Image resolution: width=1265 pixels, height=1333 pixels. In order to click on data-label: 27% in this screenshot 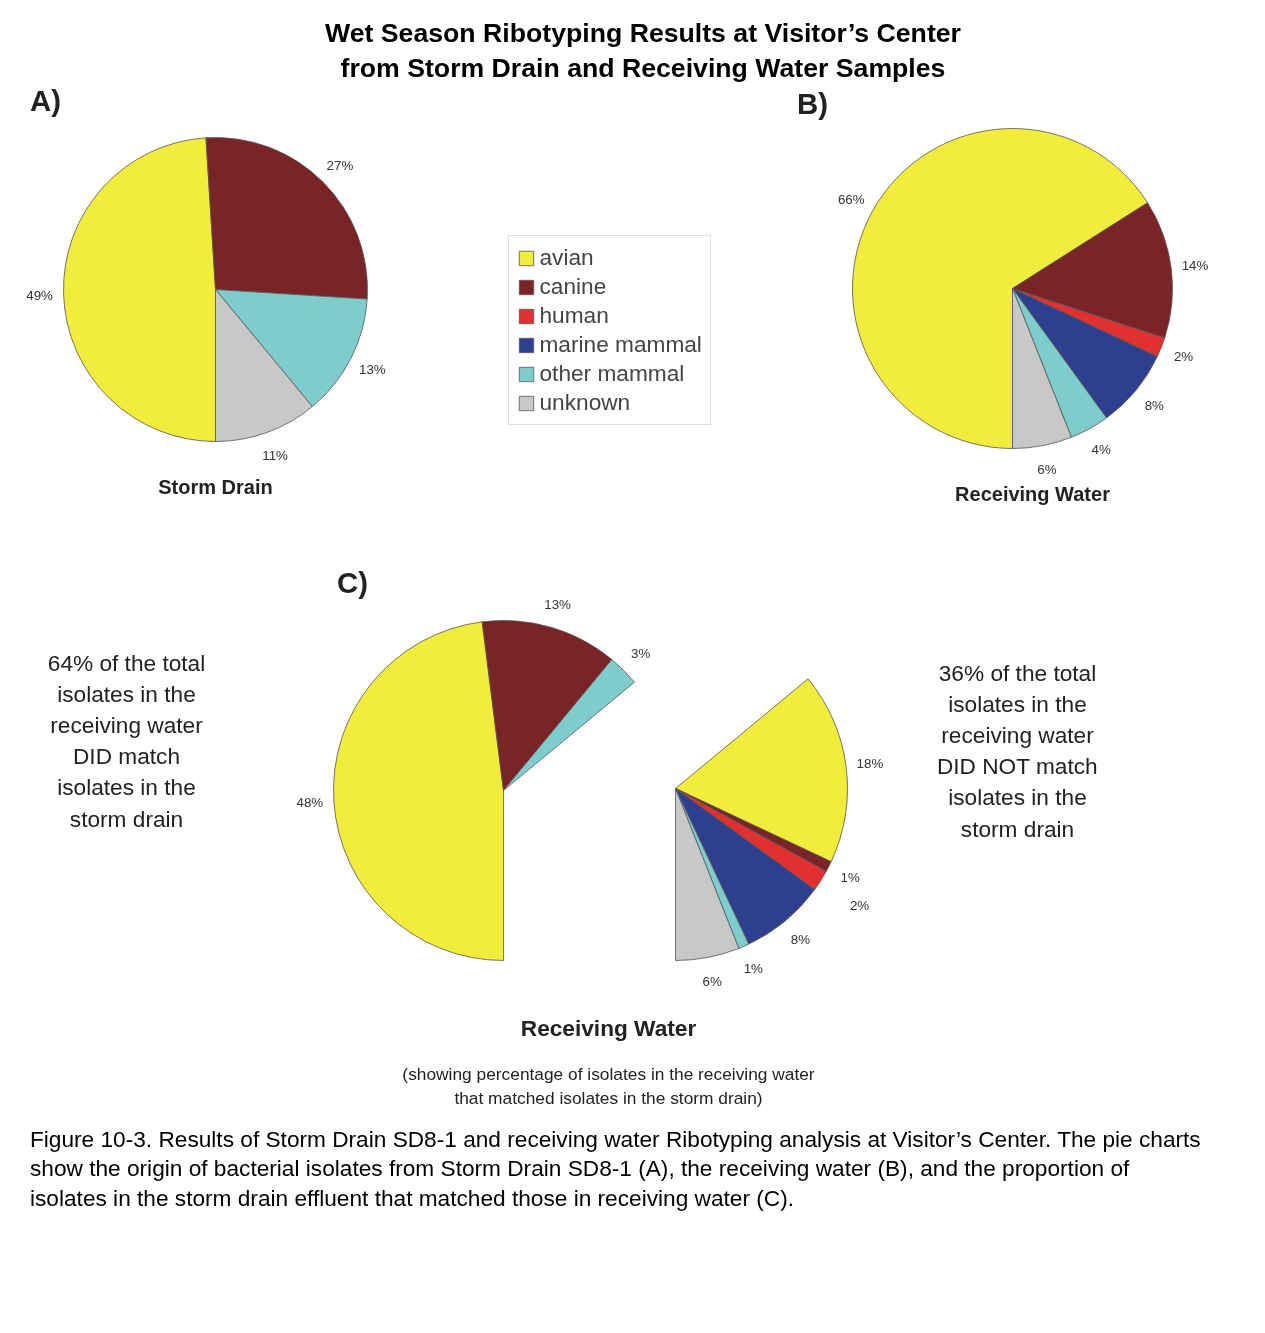, I will do `click(340, 165)`.